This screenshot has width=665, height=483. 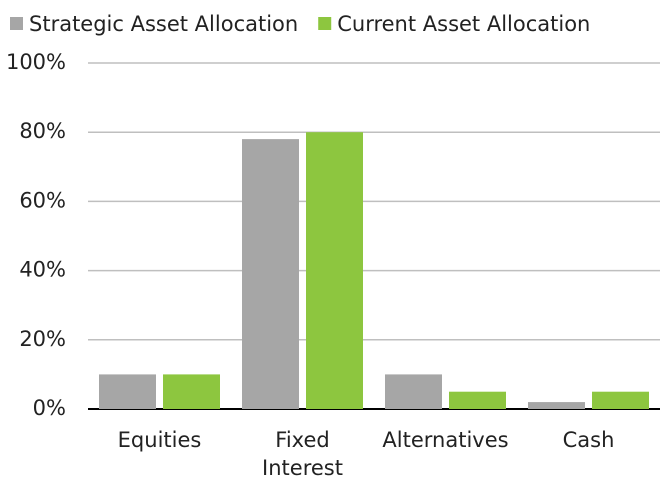 What do you see at coordinates (302, 454) in the screenshot?
I see `x-tick-label: Fixed Interest` at bounding box center [302, 454].